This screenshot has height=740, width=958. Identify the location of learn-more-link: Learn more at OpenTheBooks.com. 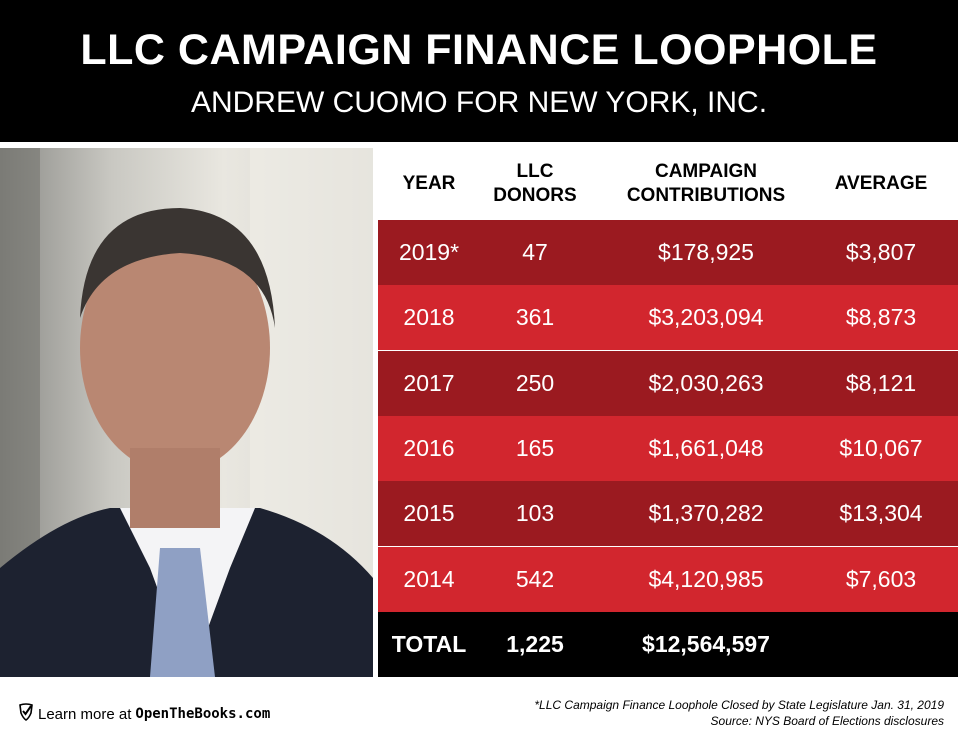
(144, 714).